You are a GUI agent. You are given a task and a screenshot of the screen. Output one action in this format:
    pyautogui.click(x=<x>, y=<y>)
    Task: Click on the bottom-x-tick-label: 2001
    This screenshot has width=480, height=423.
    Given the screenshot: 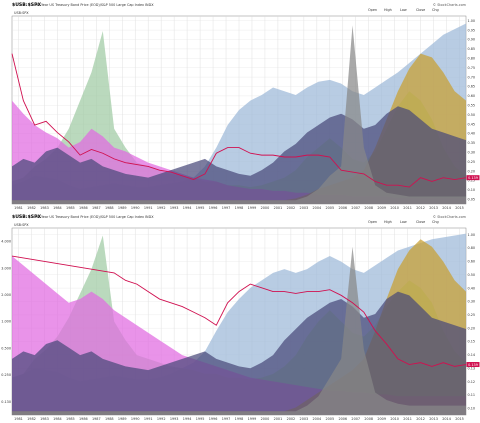 What is the action you would take?
    pyautogui.click(x=278, y=419)
    